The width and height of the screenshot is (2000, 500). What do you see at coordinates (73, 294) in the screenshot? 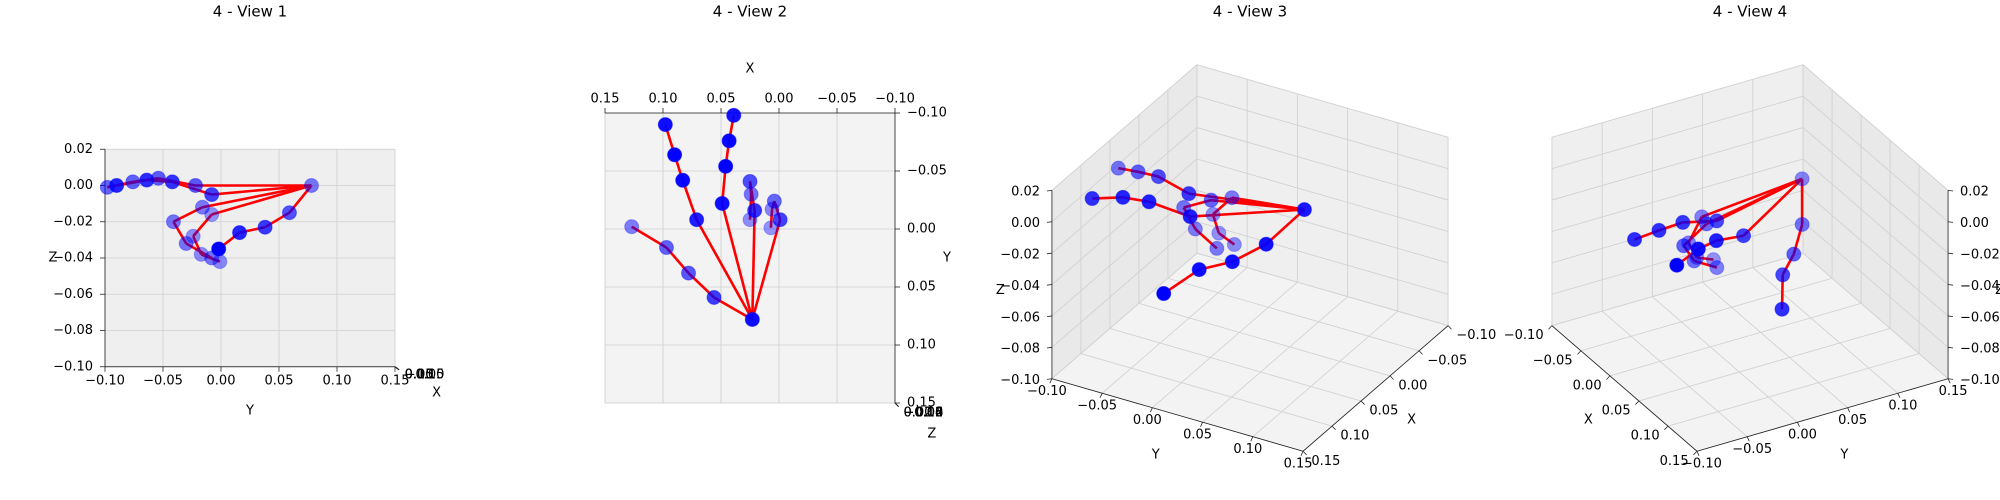
I see `tick-label: −0.06` at bounding box center [73, 294].